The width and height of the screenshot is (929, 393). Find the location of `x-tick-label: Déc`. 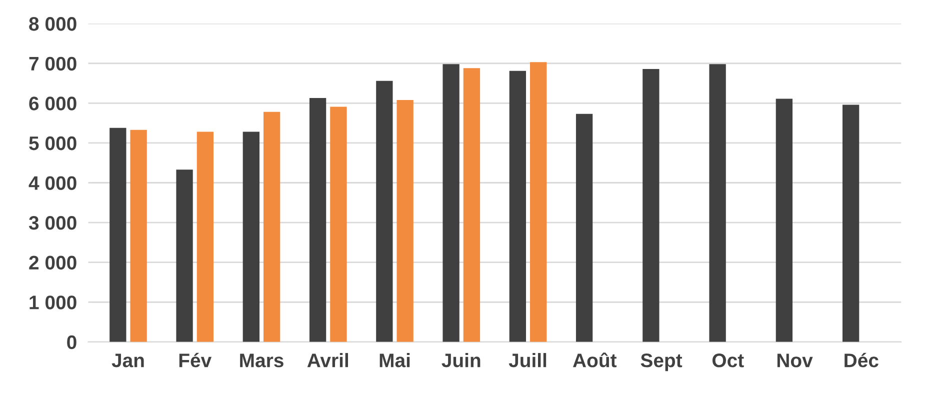

x-tick-label: Déc is located at coordinates (861, 360).